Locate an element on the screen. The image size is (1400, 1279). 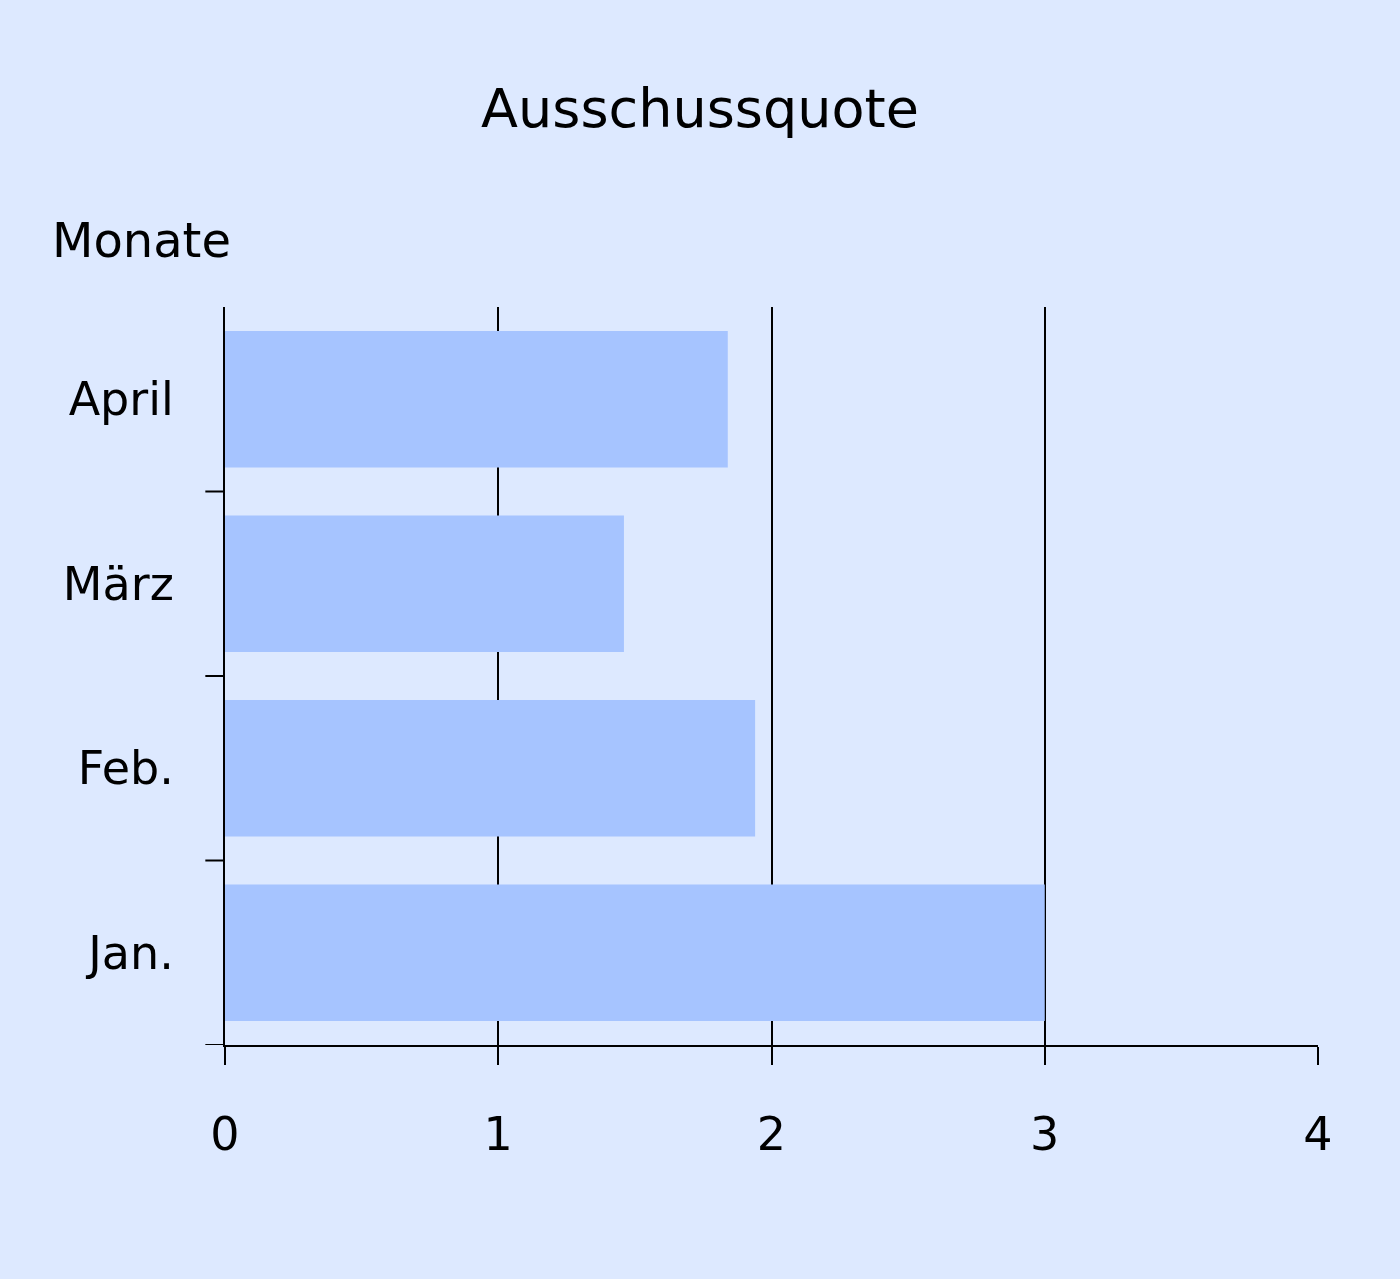
y-tick-label: Feb. is located at coordinates (125, 768).